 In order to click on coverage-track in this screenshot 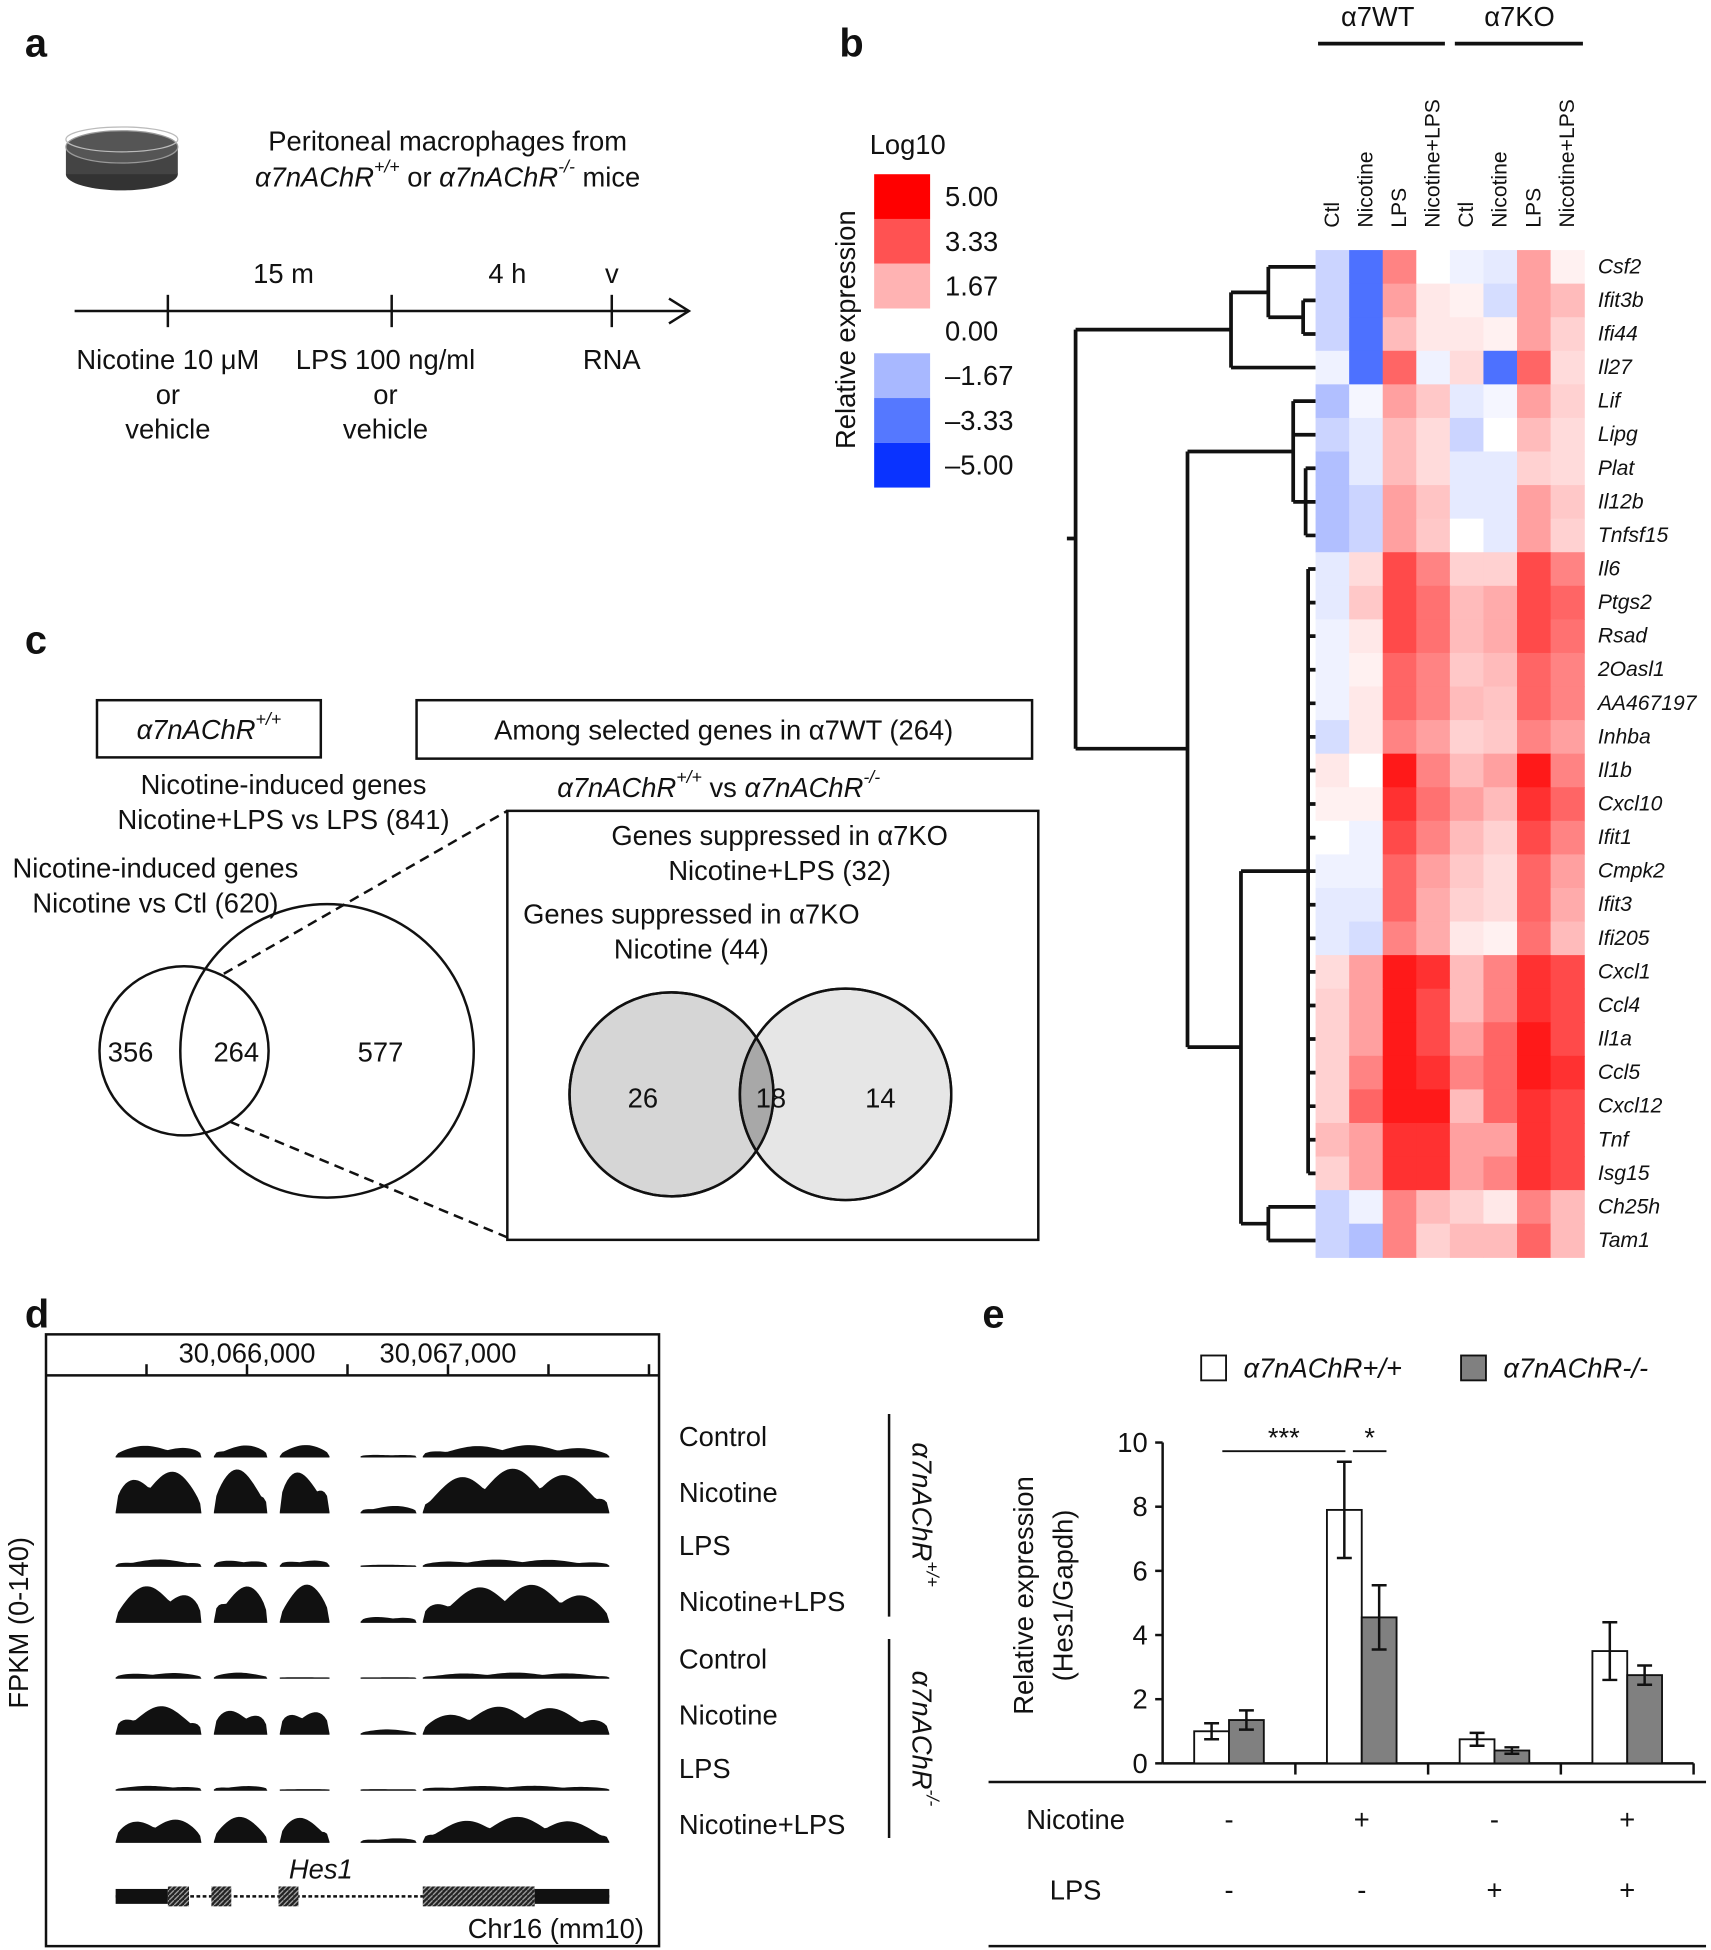, I will do `click(362, 1563)`.